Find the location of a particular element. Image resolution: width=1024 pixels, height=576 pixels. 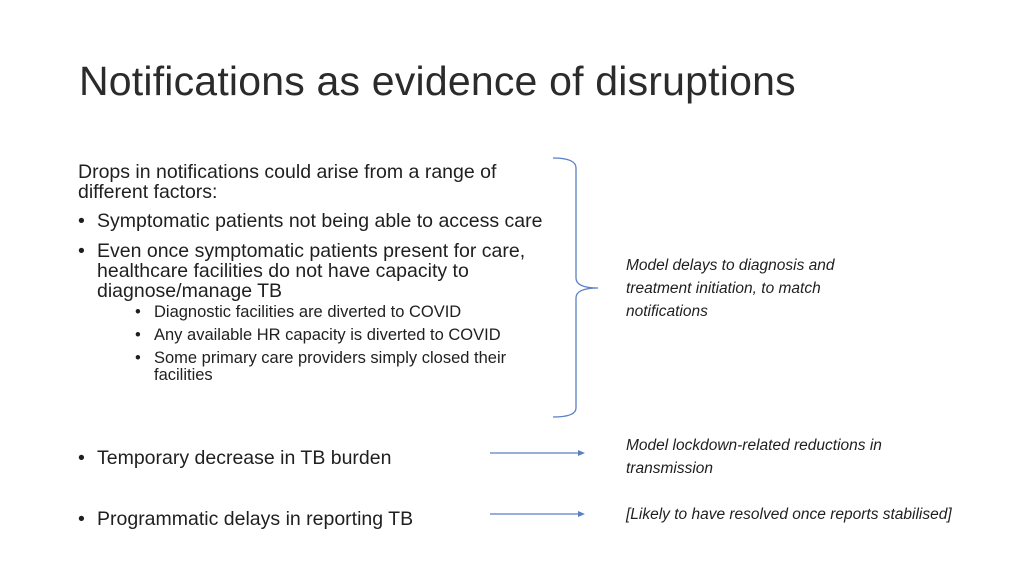

slide-title: Notifications as evidence of disruptions is located at coordinates (437, 81).